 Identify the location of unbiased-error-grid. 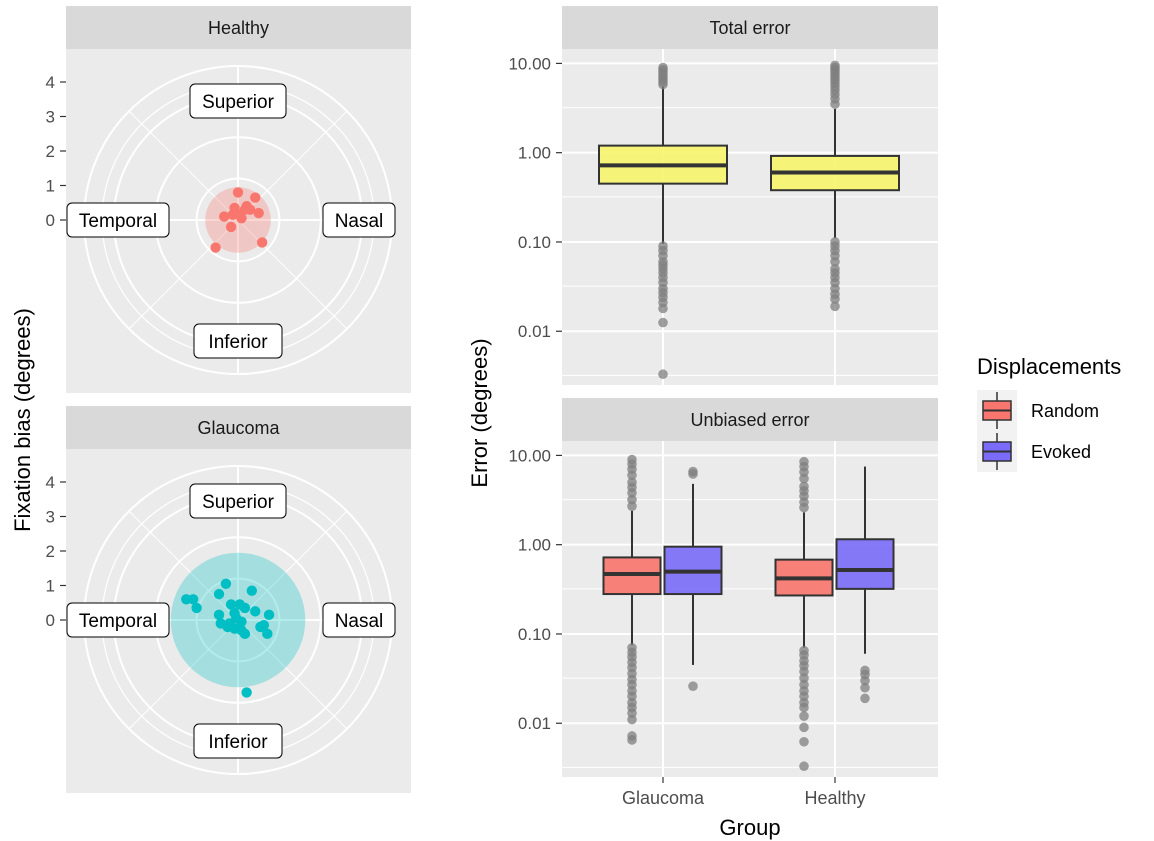
(750, 609).